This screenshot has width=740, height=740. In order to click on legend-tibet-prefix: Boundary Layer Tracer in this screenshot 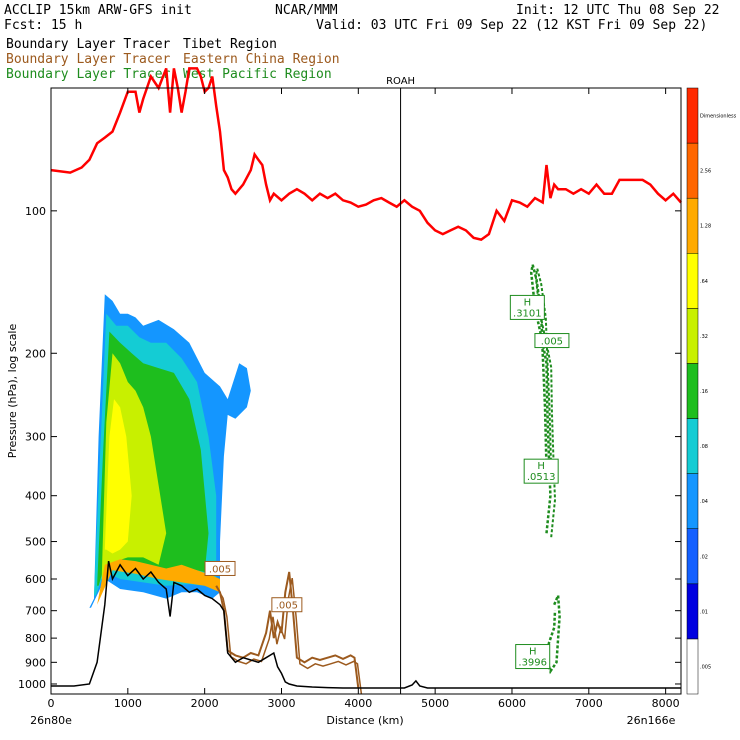, I will do `click(88, 44)`.